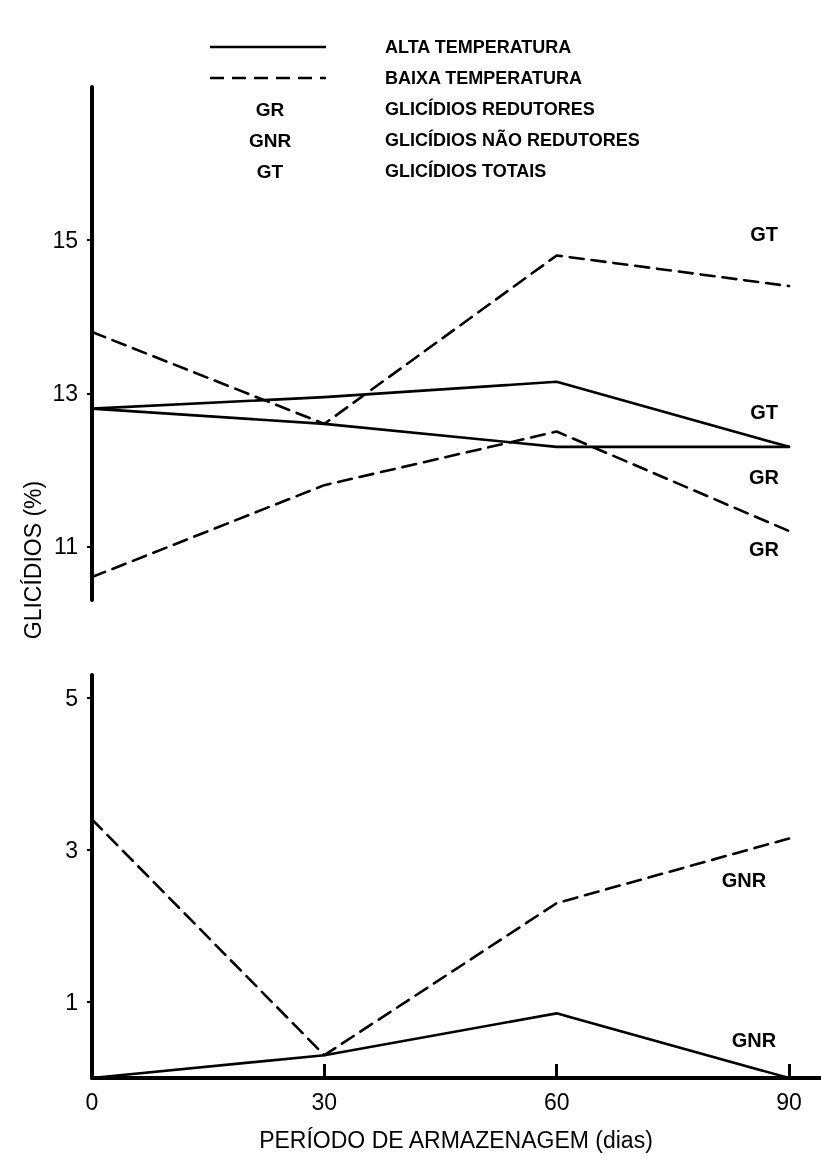 The height and width of the screenshot is (1163, 821). What do you see at coordinates (92, 1101) in the screenshot?
I see `x-tick-label: 0` at bounding box center [92, 1101].